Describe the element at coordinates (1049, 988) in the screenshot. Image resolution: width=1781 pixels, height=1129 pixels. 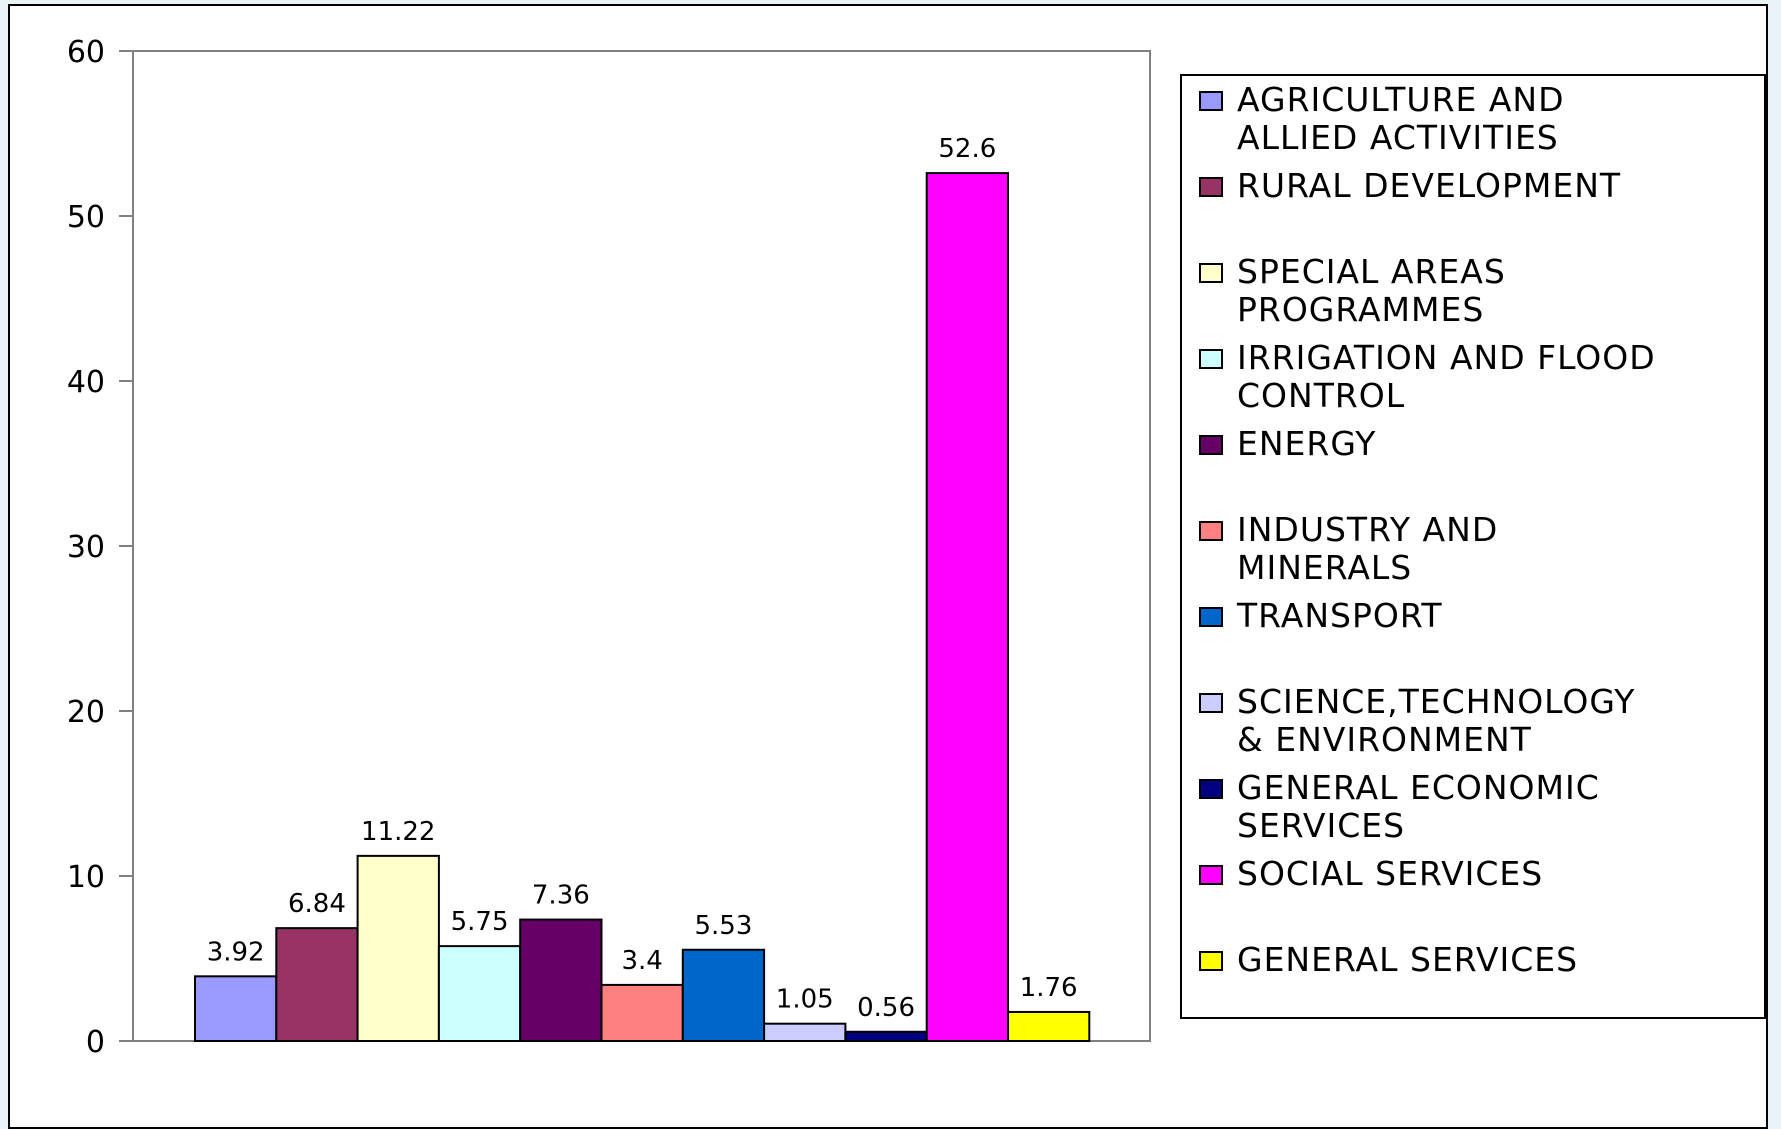
I see `data-label: 1.76` at that location.